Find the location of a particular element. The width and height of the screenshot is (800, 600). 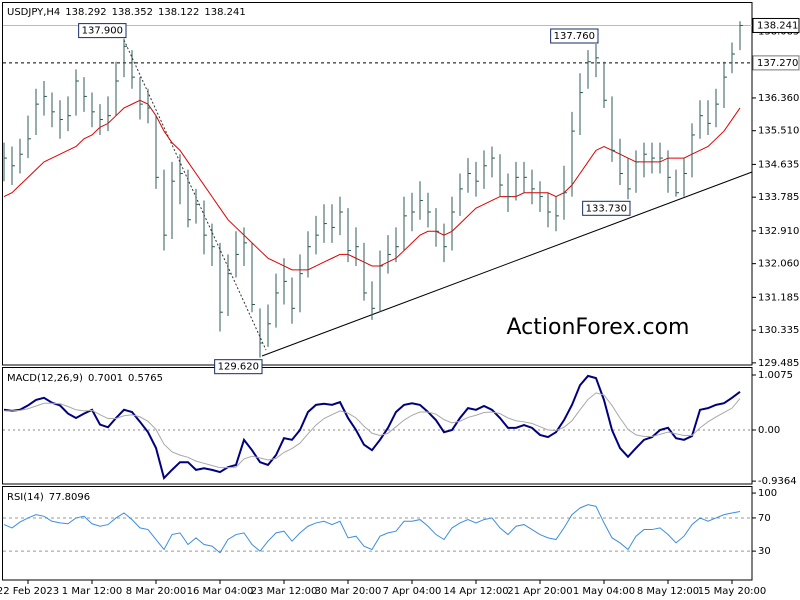

watermark: ActionForex.com is located at coordinates (598, 327).